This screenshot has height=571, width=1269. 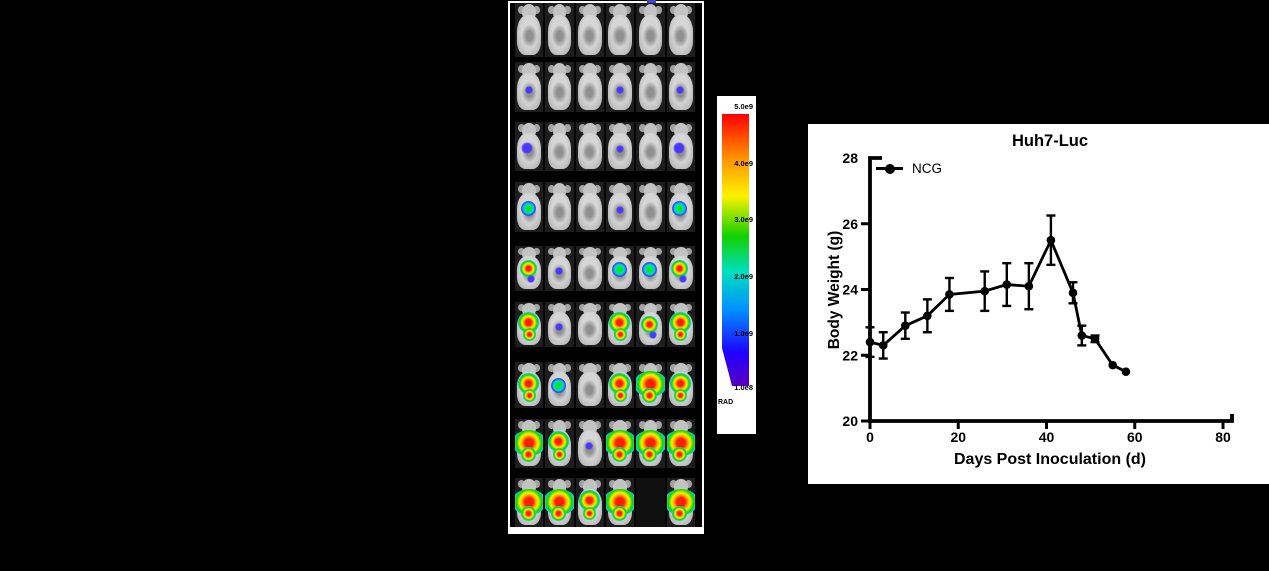 What do you see at coordinates (1048, 437) in the screenshot?
I see `x-tick-labels: 0 20 40 60 80` at bounding box center [1048, 437].